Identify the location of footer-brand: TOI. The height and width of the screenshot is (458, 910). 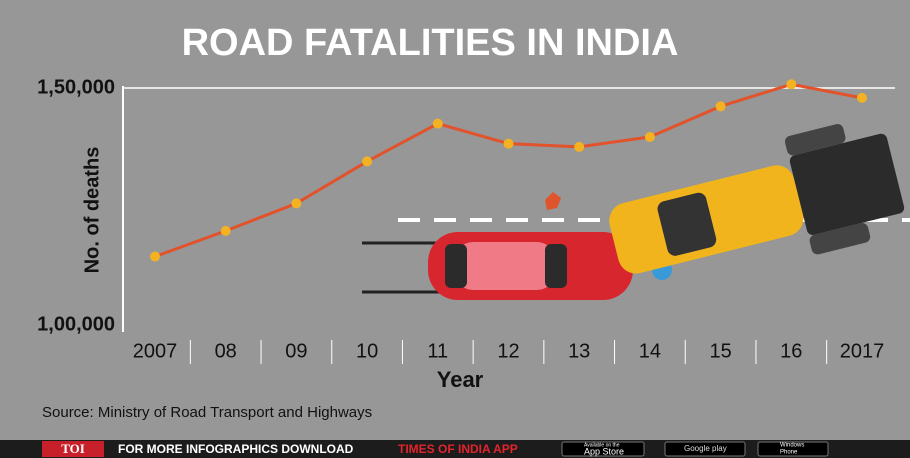
(73, 448).